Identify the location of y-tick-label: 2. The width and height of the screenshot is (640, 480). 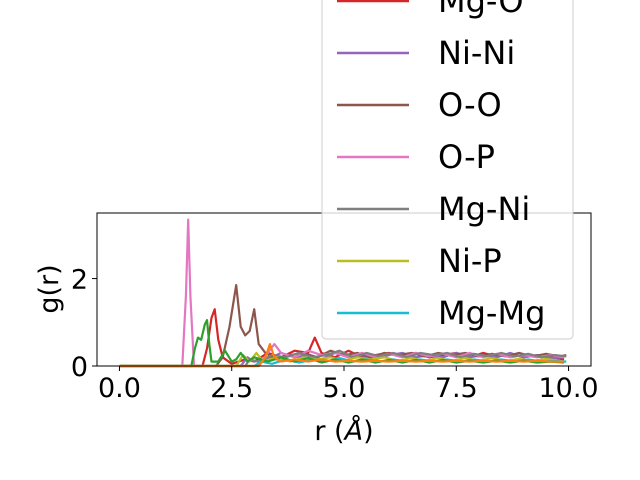
(79, 280).